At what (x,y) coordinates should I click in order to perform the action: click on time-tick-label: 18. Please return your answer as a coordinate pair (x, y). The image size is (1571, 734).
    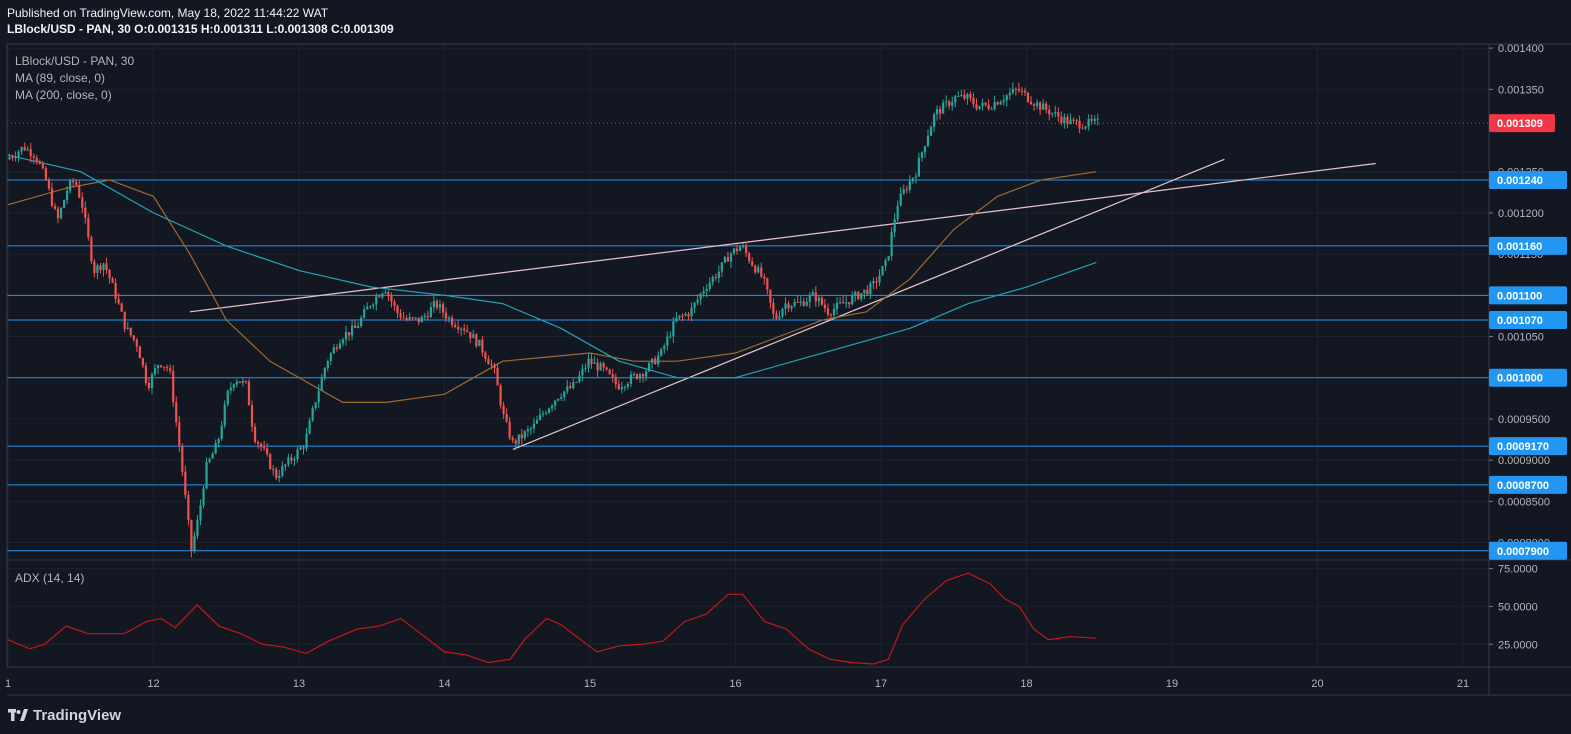
    Looking at the image, I should click on (1026, 684).